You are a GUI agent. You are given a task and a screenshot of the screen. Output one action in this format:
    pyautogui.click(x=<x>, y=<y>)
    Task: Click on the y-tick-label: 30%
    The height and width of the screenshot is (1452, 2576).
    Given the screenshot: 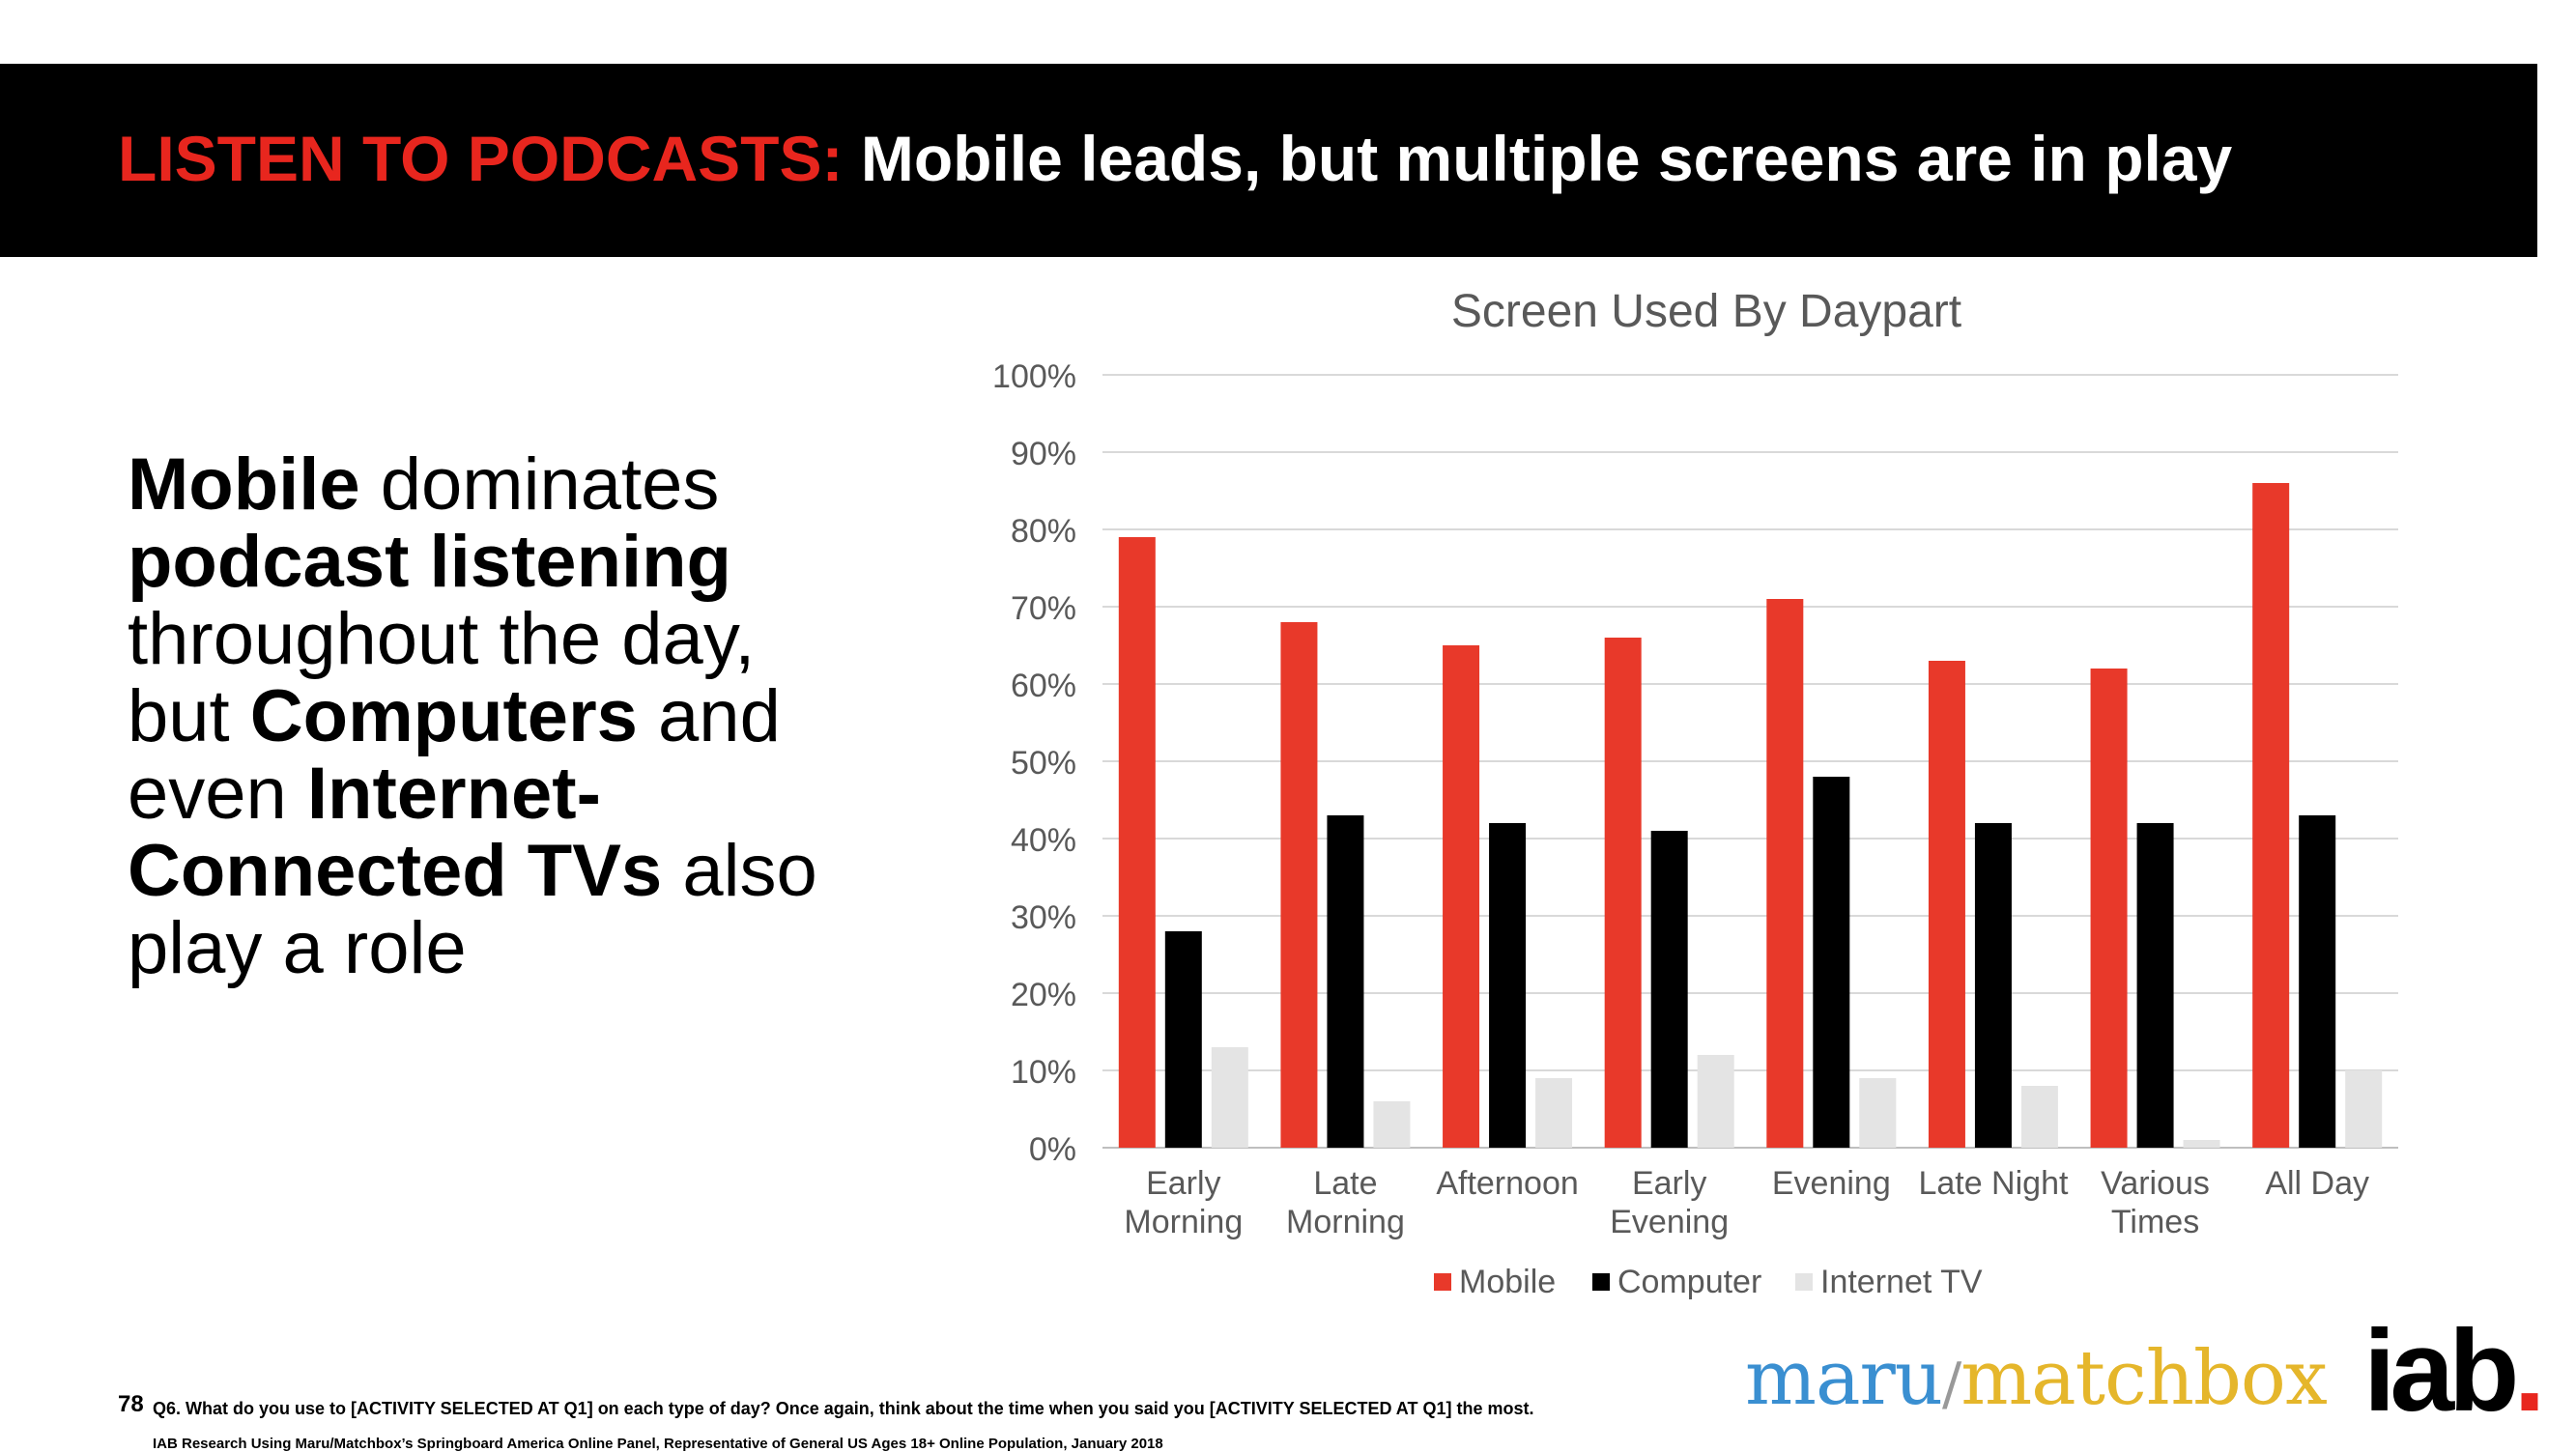 What is the action you would take?
    pyautogui.click(x=1044, y=917)
    